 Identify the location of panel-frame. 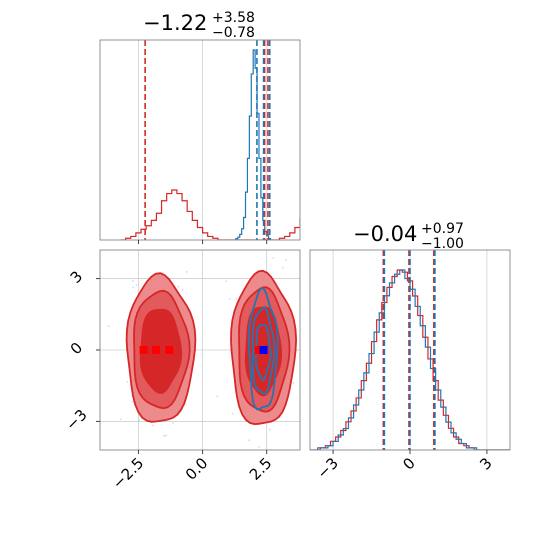
(200, 140).